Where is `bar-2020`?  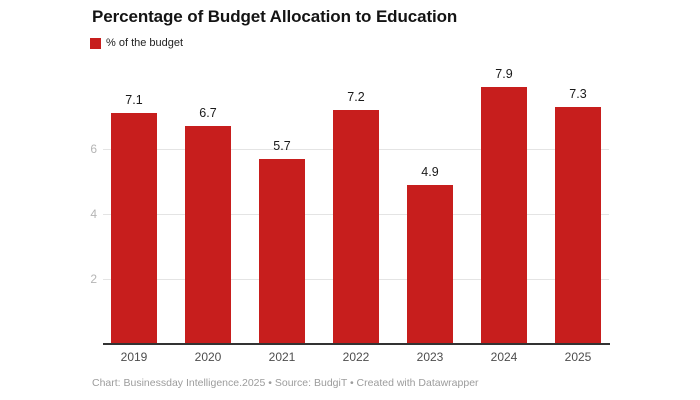 bar-2020 is located at coordinates (208, 235).